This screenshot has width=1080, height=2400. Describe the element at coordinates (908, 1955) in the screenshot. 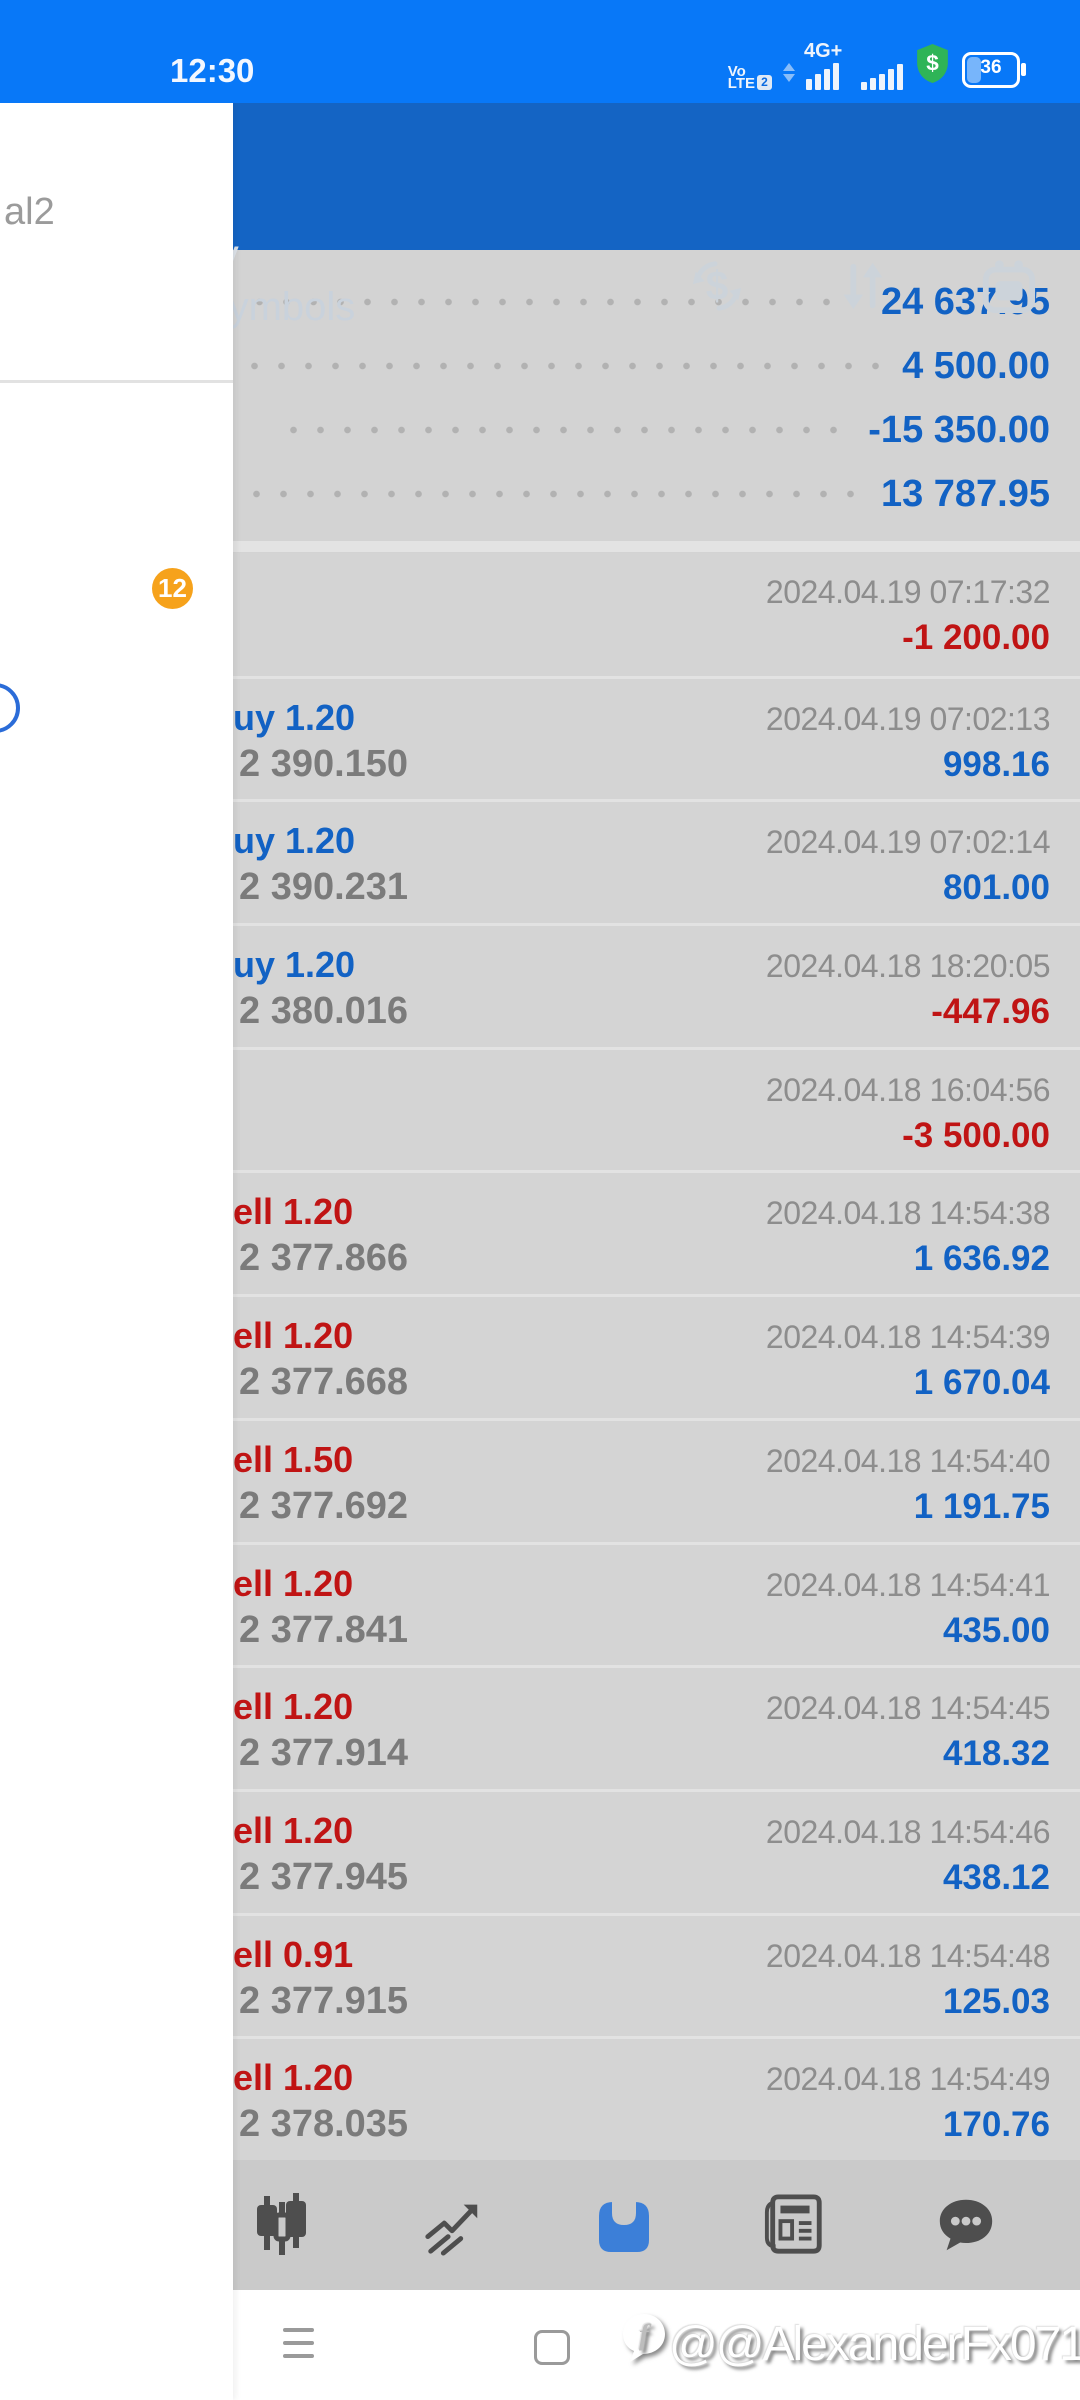

I see `trade-datetime: 2024.04.18 14:54:48` at that location.